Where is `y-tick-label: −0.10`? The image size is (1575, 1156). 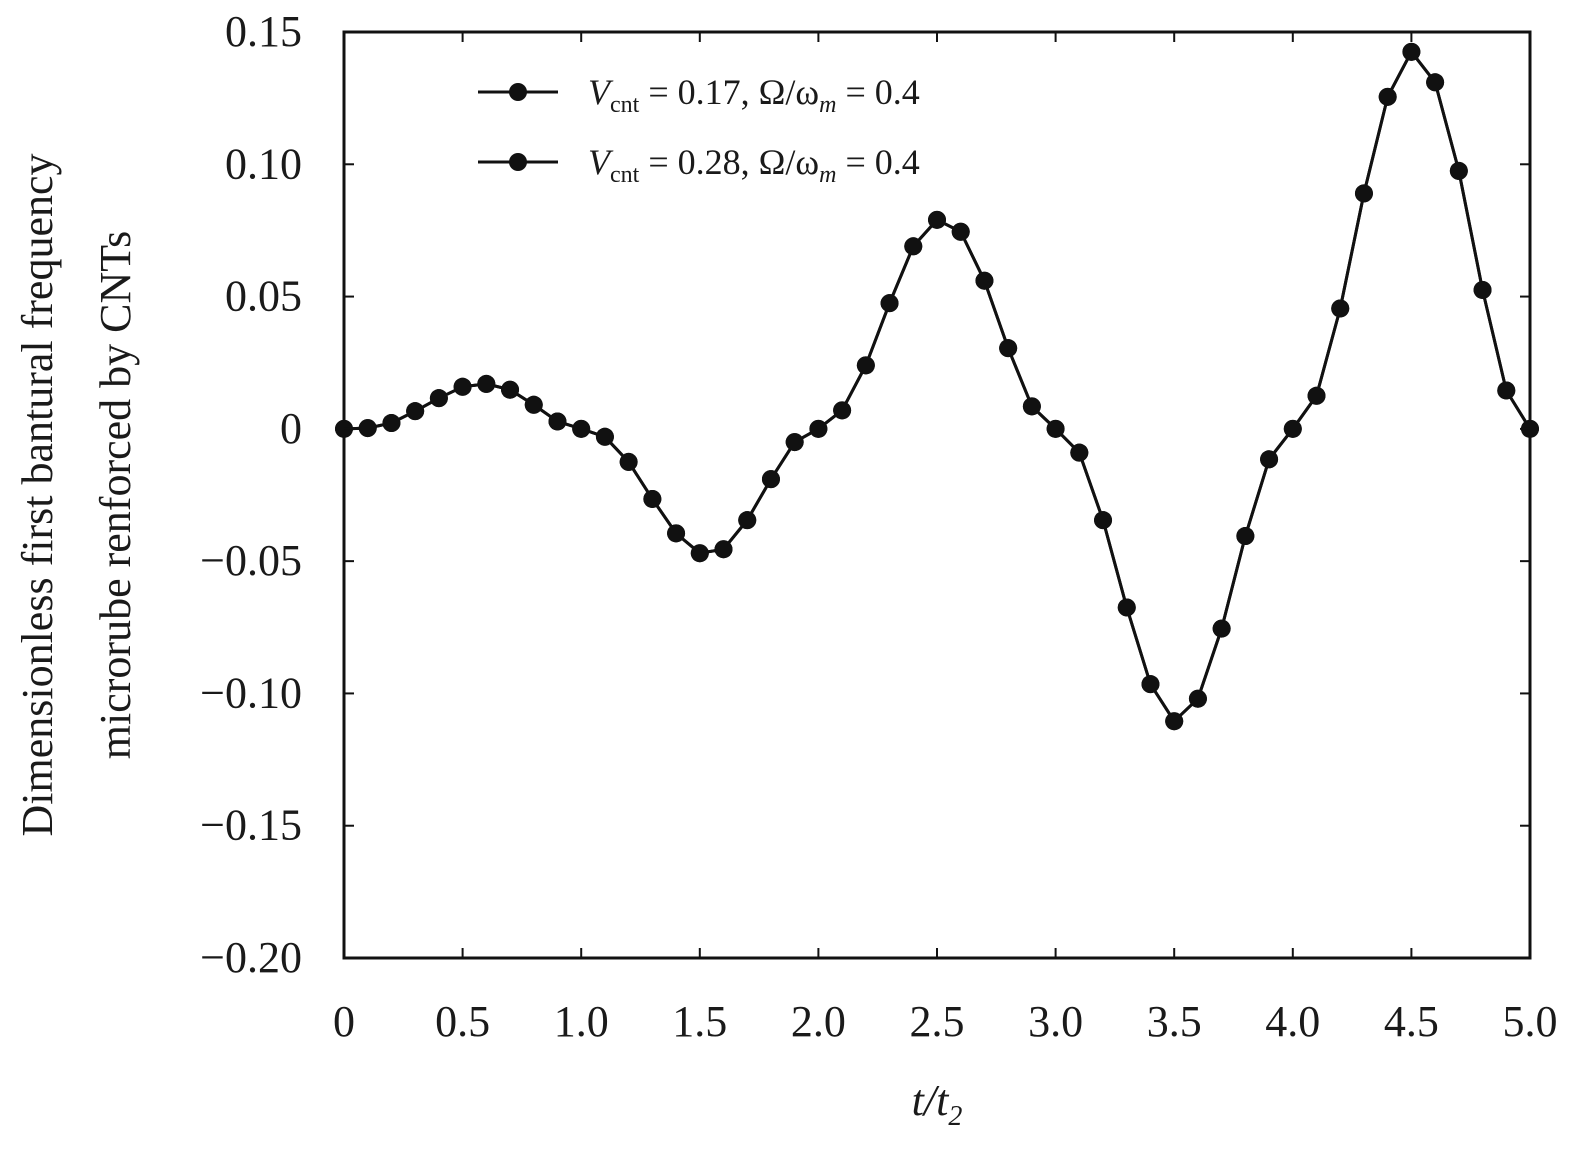 y-tick-label: −0.10 is located at coordinates (251, 692).